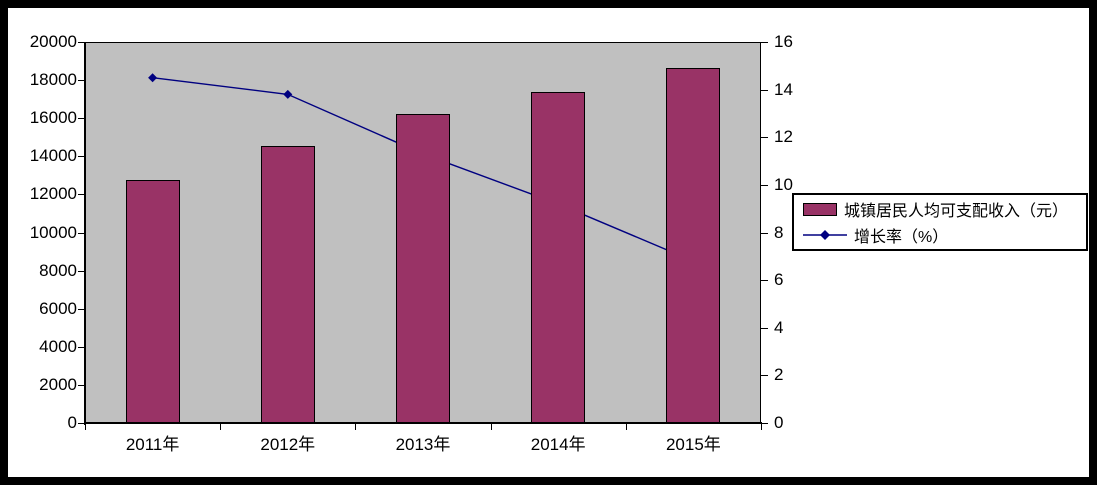 The height and width of the screenshot is (485, 1097). Describe the element at coordinates (423, 268) in the screenshot. I see `bar-2013年` at that location.